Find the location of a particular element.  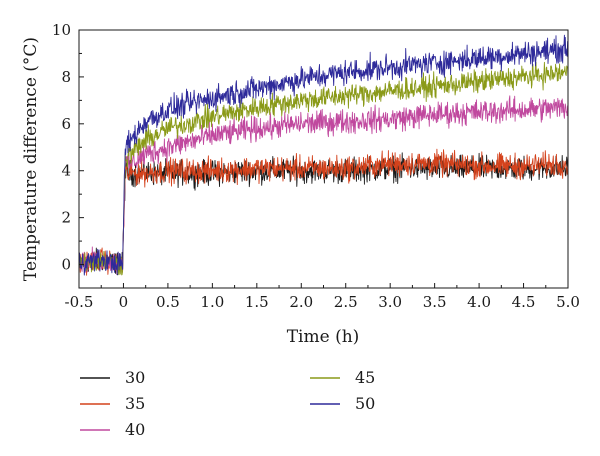

y-tick-label: 6 is located at coordinates (66, 124).